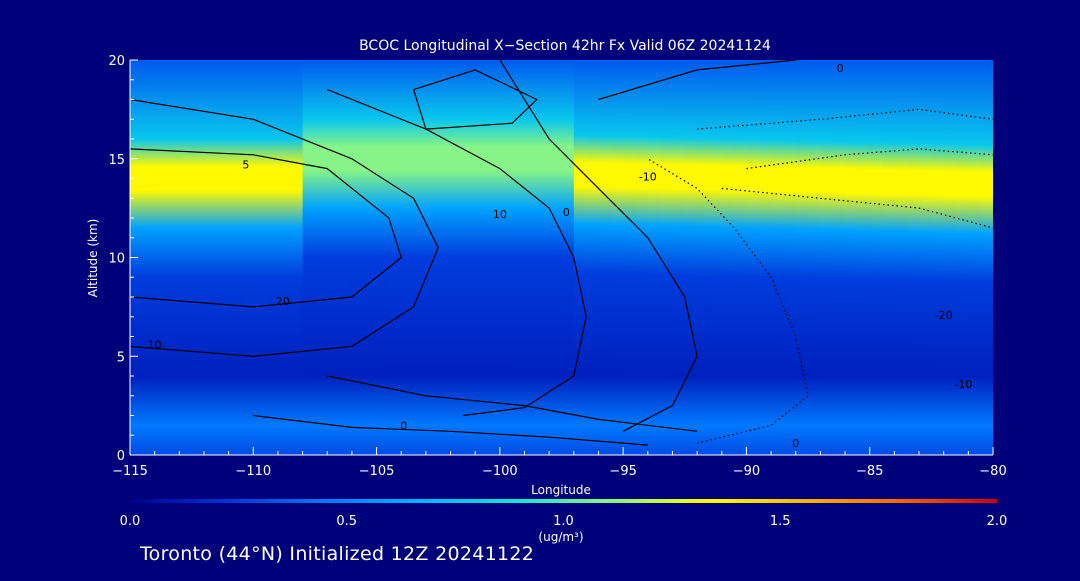  I want to click on x-tick-label: −105, so click(377, 471).